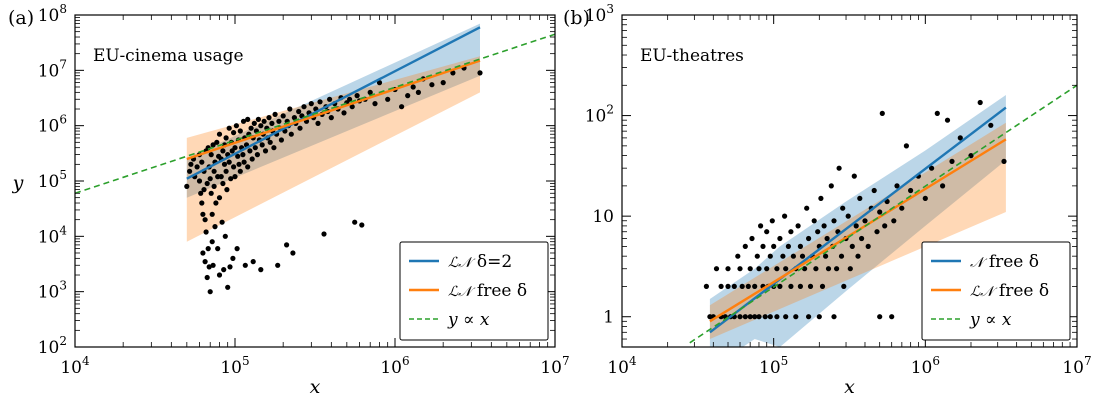  What do you see at coordinates (610, 9) in the screenshot?
I see `tick-exponent: 3` at bounding box center [610, 9].